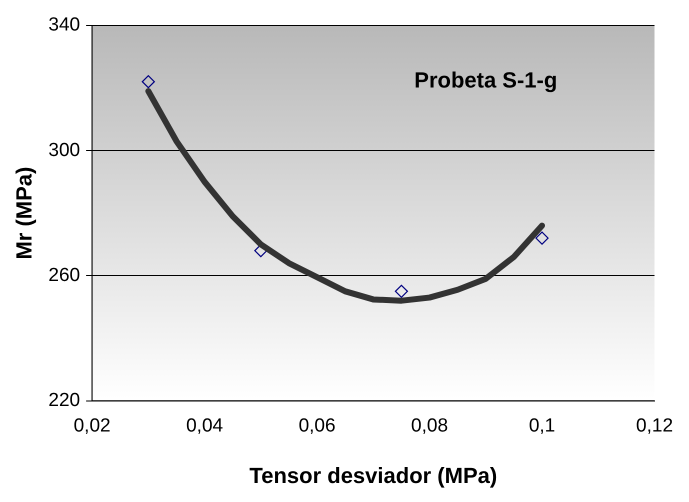 This screenshot has width=689, height=502. Describe the element at coordinates (654, 425) in the screenshot. I see `x-tick-label: 0,12` at that location.